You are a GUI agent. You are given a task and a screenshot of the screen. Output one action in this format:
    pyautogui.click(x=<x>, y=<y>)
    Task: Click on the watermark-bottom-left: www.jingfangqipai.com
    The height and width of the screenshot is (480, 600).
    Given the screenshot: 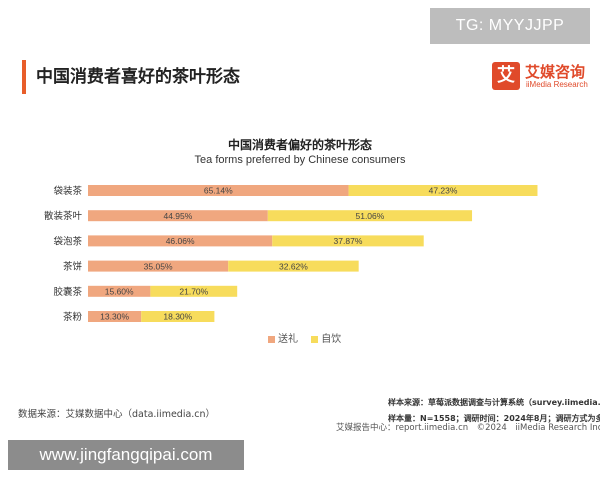 What is the action you would take?
    pyautogui.click(x=126, y=455)
    